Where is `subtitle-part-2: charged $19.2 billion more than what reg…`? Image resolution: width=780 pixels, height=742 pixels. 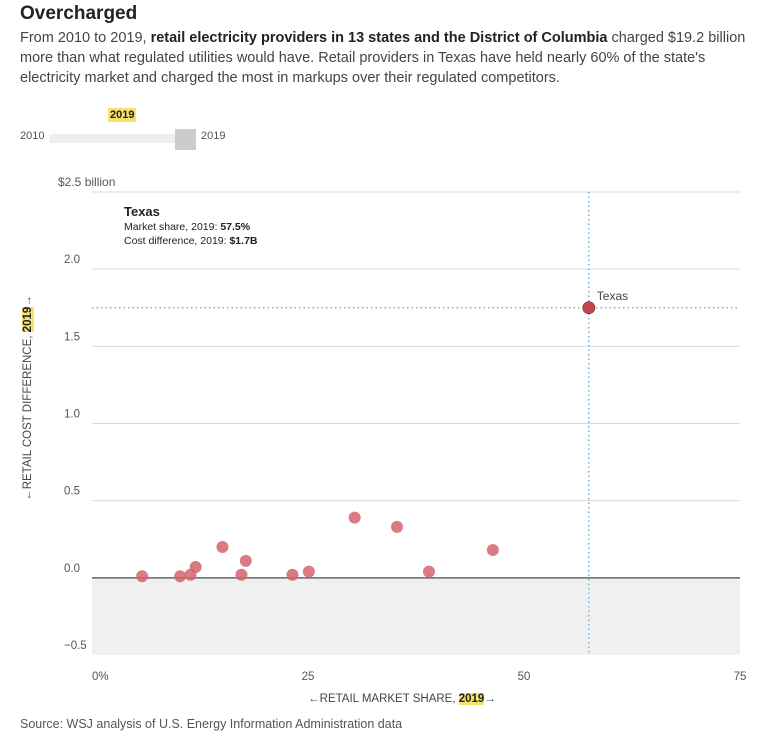 subtitle-part-2: charged $19.2 billion more than what reg… is located at coordinates (383, 58).